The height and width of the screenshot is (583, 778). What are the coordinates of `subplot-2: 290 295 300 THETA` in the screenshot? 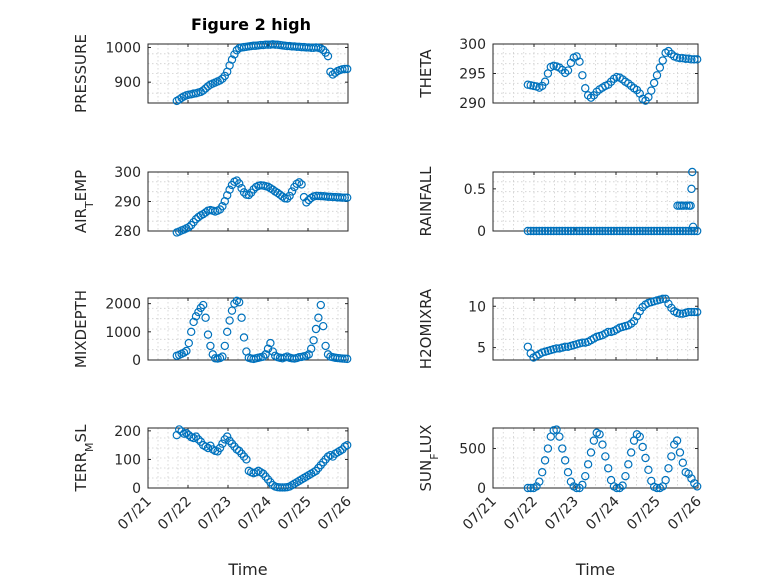 It's located at (559, 74).